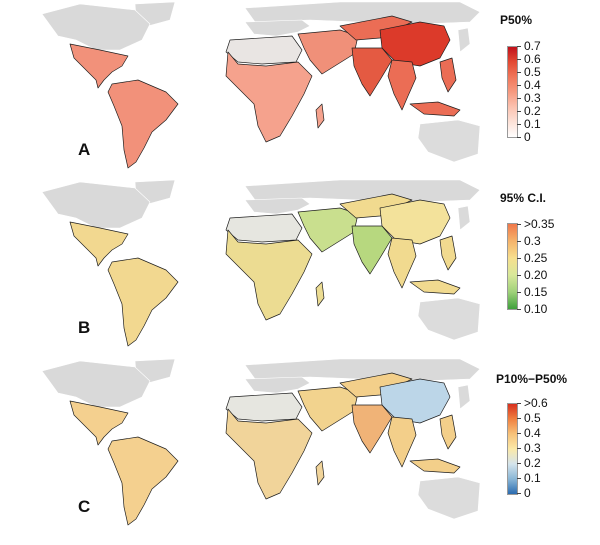  Describe the element at coordinates (532, 275) in the screenshot. I see `tick-label: 0.20` at that location.